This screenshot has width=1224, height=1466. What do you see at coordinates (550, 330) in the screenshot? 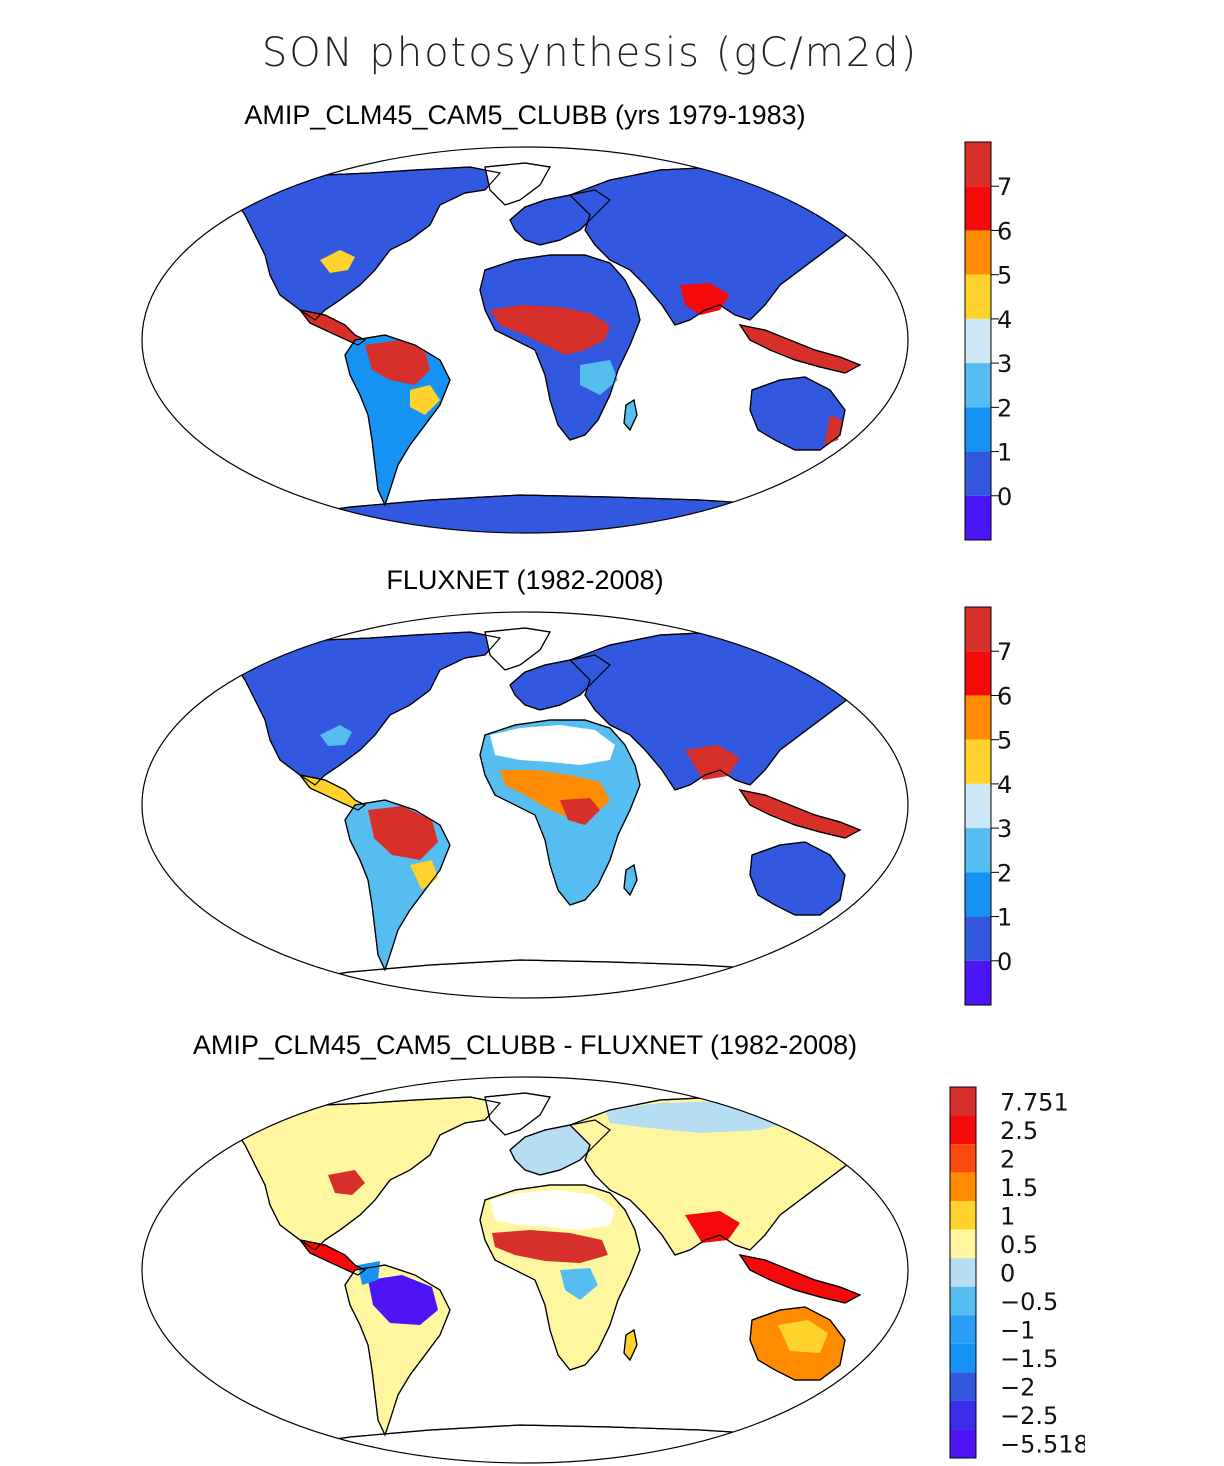
I see `tropical-africa-high-region` at bounding box center [550, 330].